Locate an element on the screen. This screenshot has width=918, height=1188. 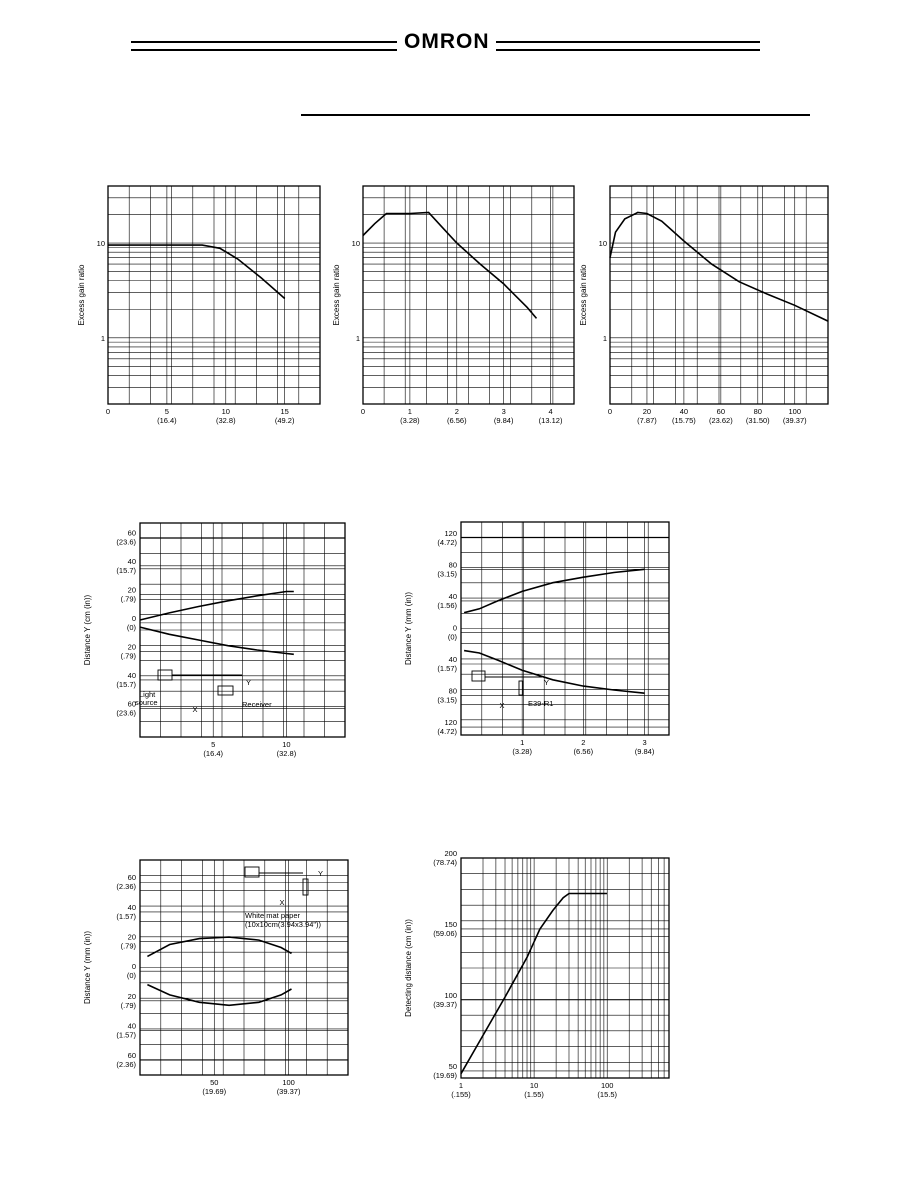
x-tick-label-inch: (7.87) is located at coordinates (647, 420).